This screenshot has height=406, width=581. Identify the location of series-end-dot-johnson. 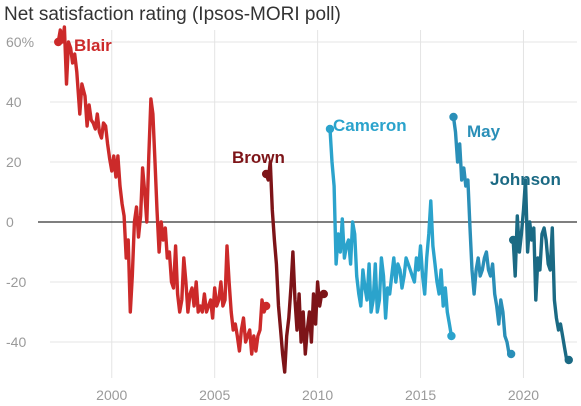
(568, 360).